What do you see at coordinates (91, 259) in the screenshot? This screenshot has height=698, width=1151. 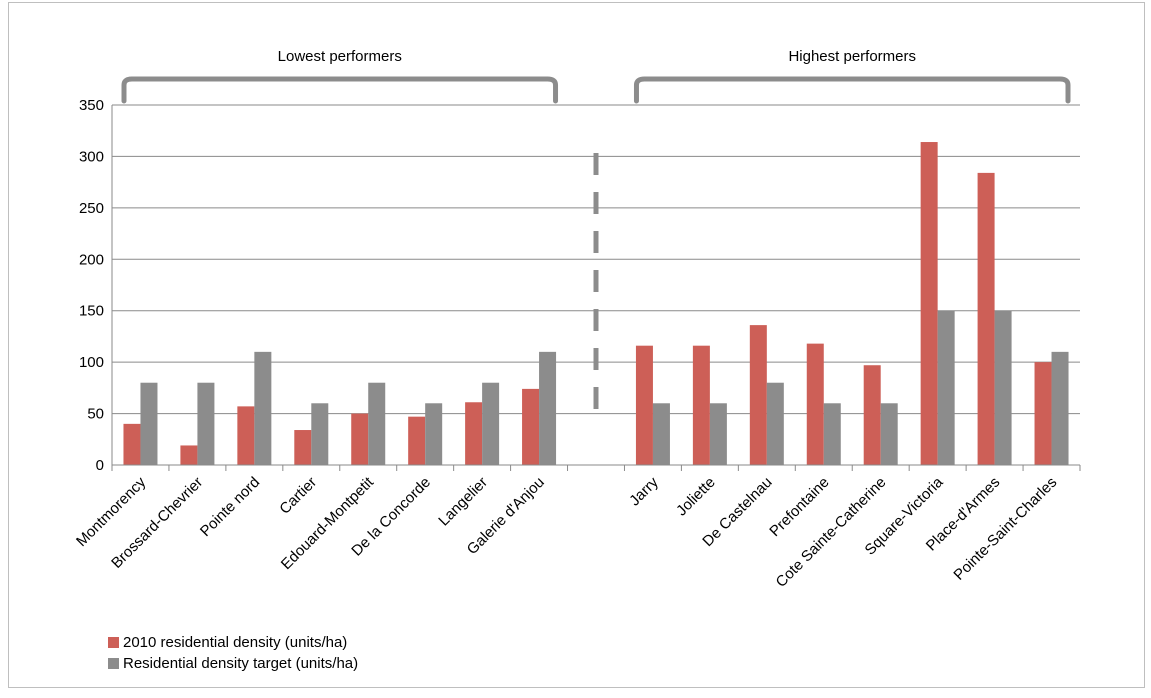 I see `y-tick-label: 200` at bounding box center [91, 259].